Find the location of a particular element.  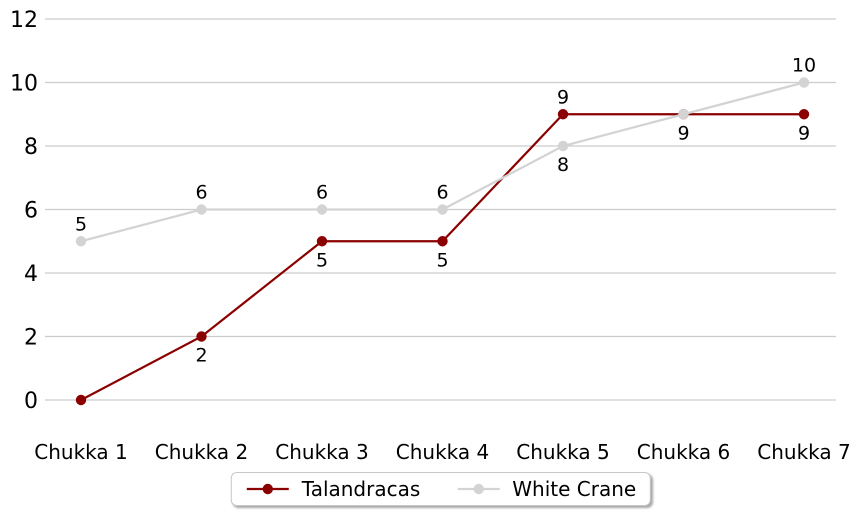

legend-item-talandracas: Talandracas is located at coordinates (333, 489).